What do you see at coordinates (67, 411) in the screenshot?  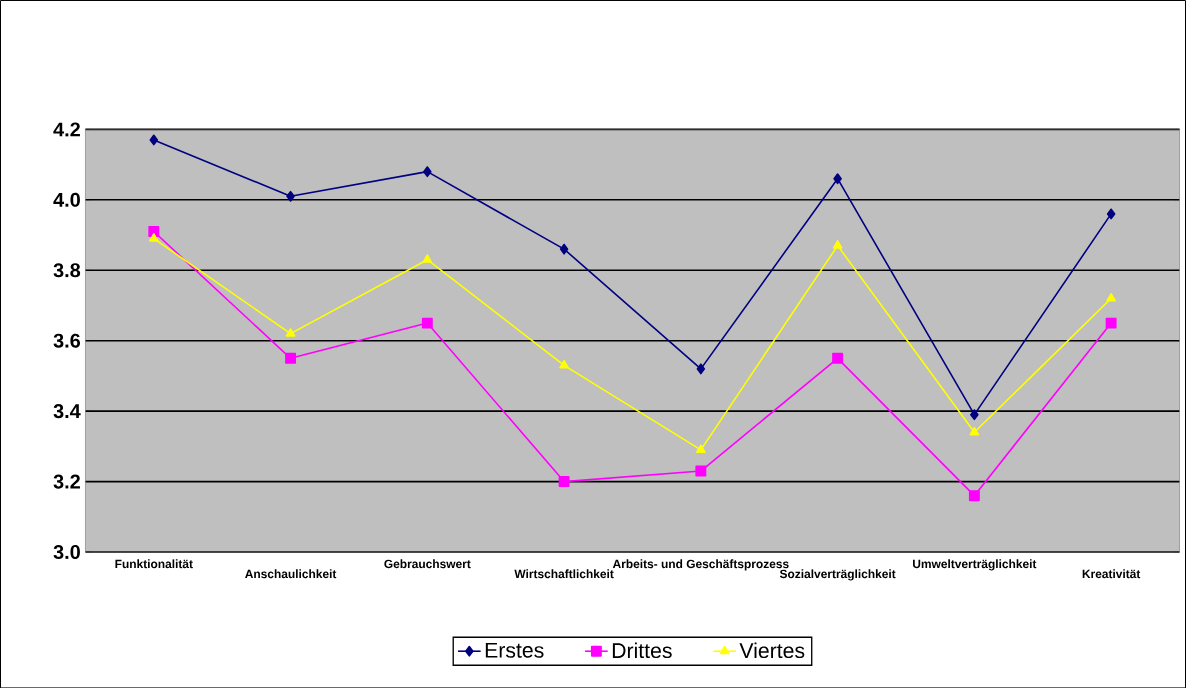 I see `y-tick-label: 3.4` at bounding box center [67, 411].